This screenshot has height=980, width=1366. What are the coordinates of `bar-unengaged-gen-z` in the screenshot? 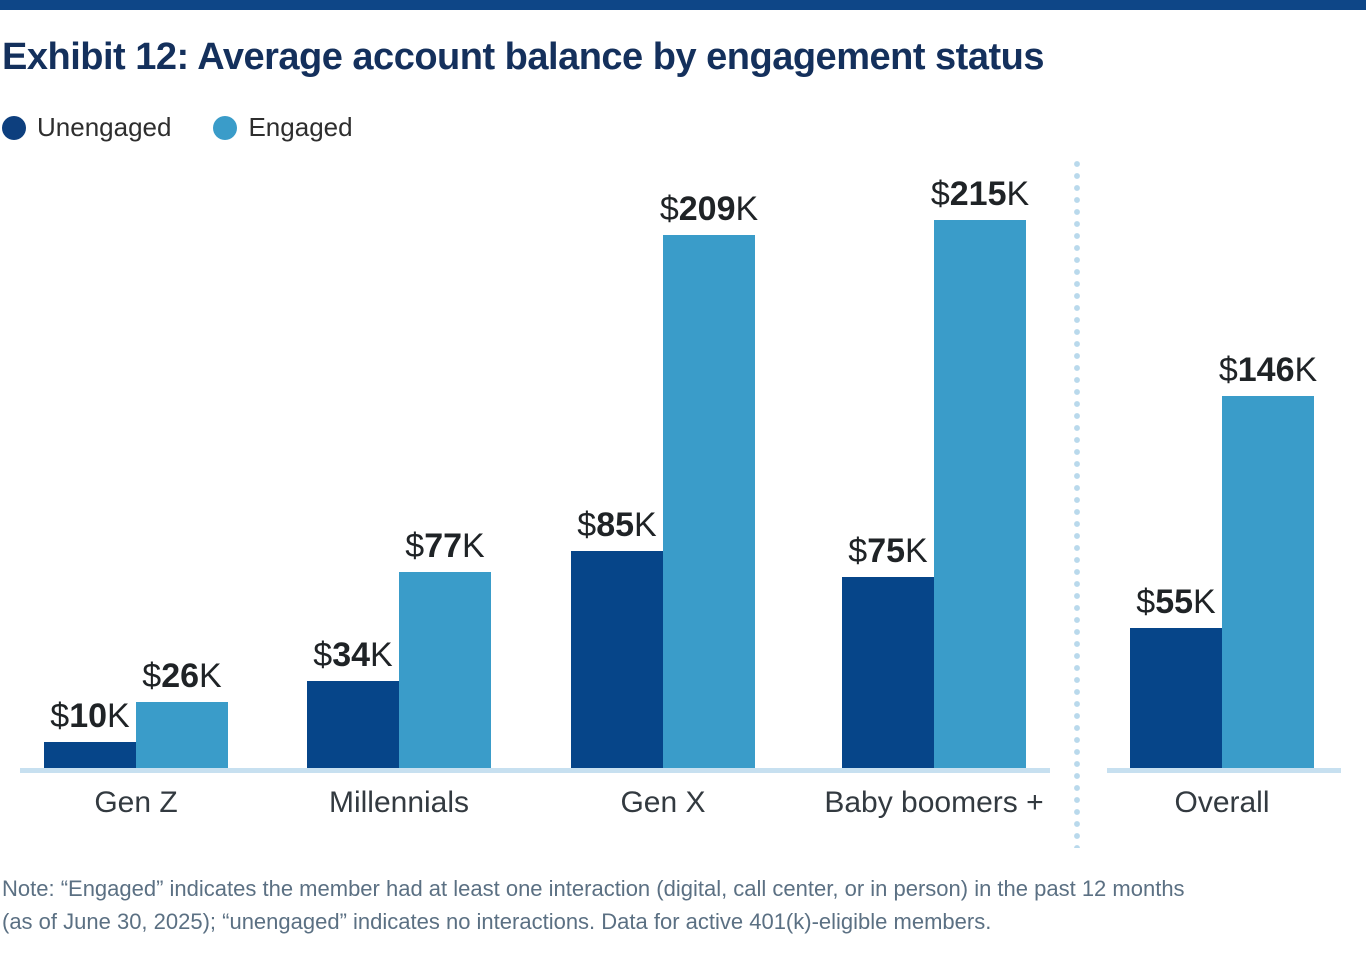 It's located at (90, 755).